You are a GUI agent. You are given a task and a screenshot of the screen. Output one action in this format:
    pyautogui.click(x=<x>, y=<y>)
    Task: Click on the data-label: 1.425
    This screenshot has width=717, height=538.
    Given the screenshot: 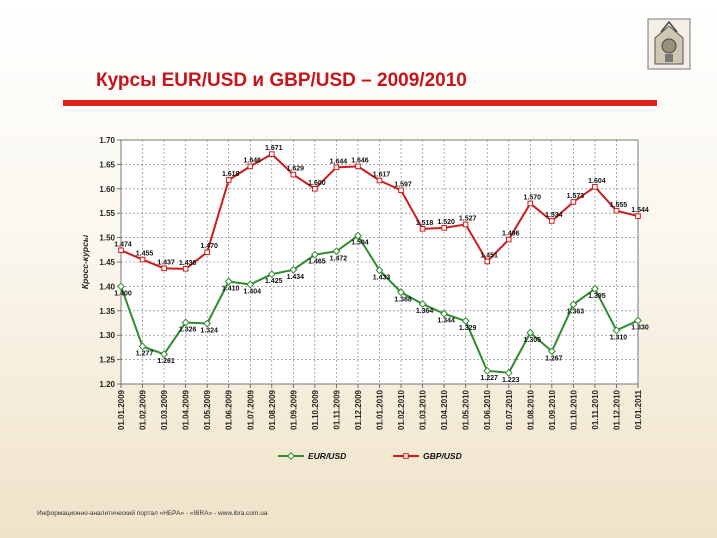 What is the action you would take?
    pyautogui.click(x=274, y=281)
    